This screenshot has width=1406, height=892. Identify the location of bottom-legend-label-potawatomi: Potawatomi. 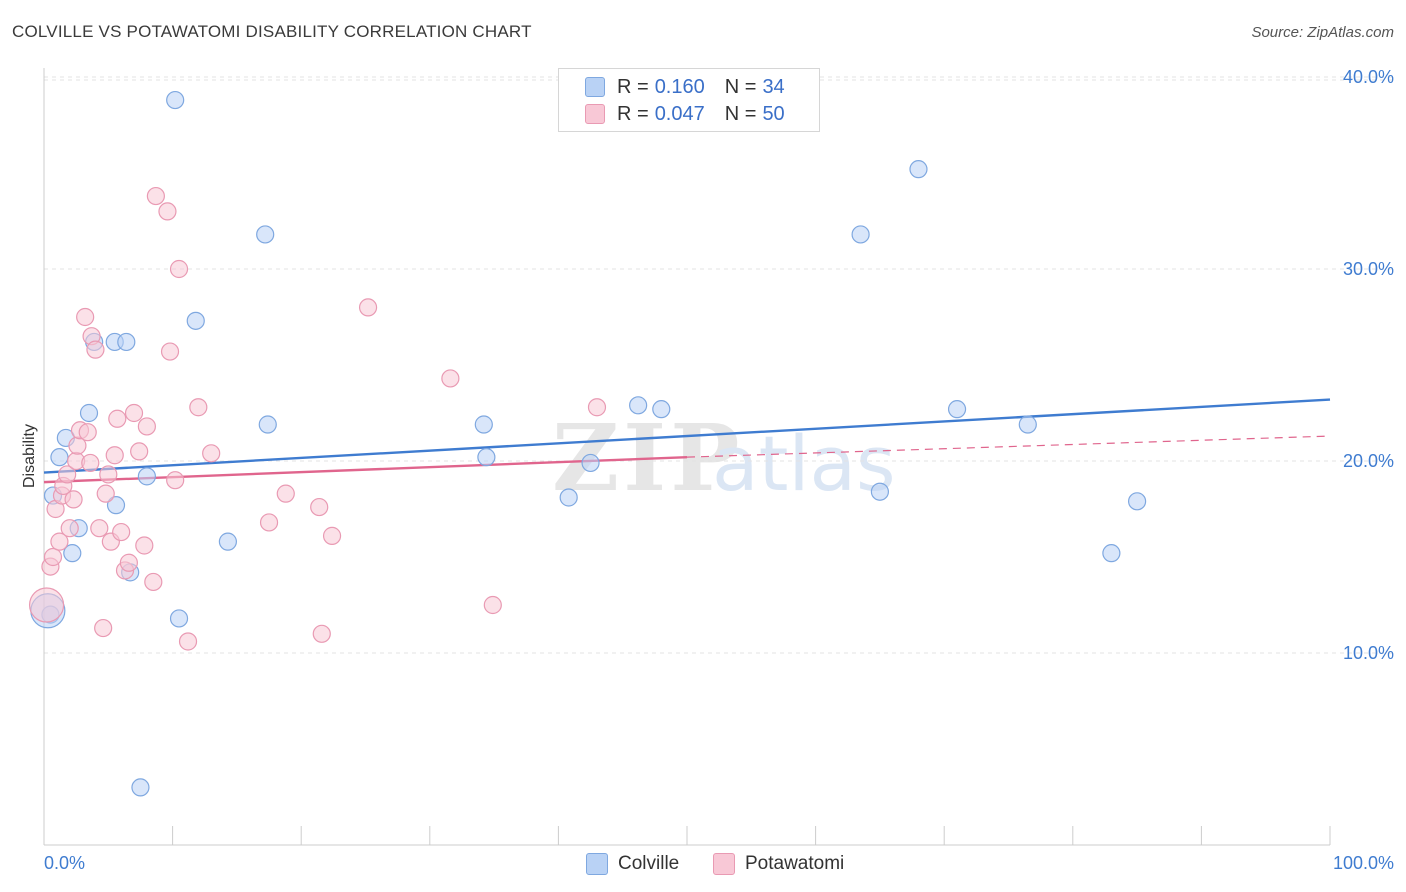
(795, 863).